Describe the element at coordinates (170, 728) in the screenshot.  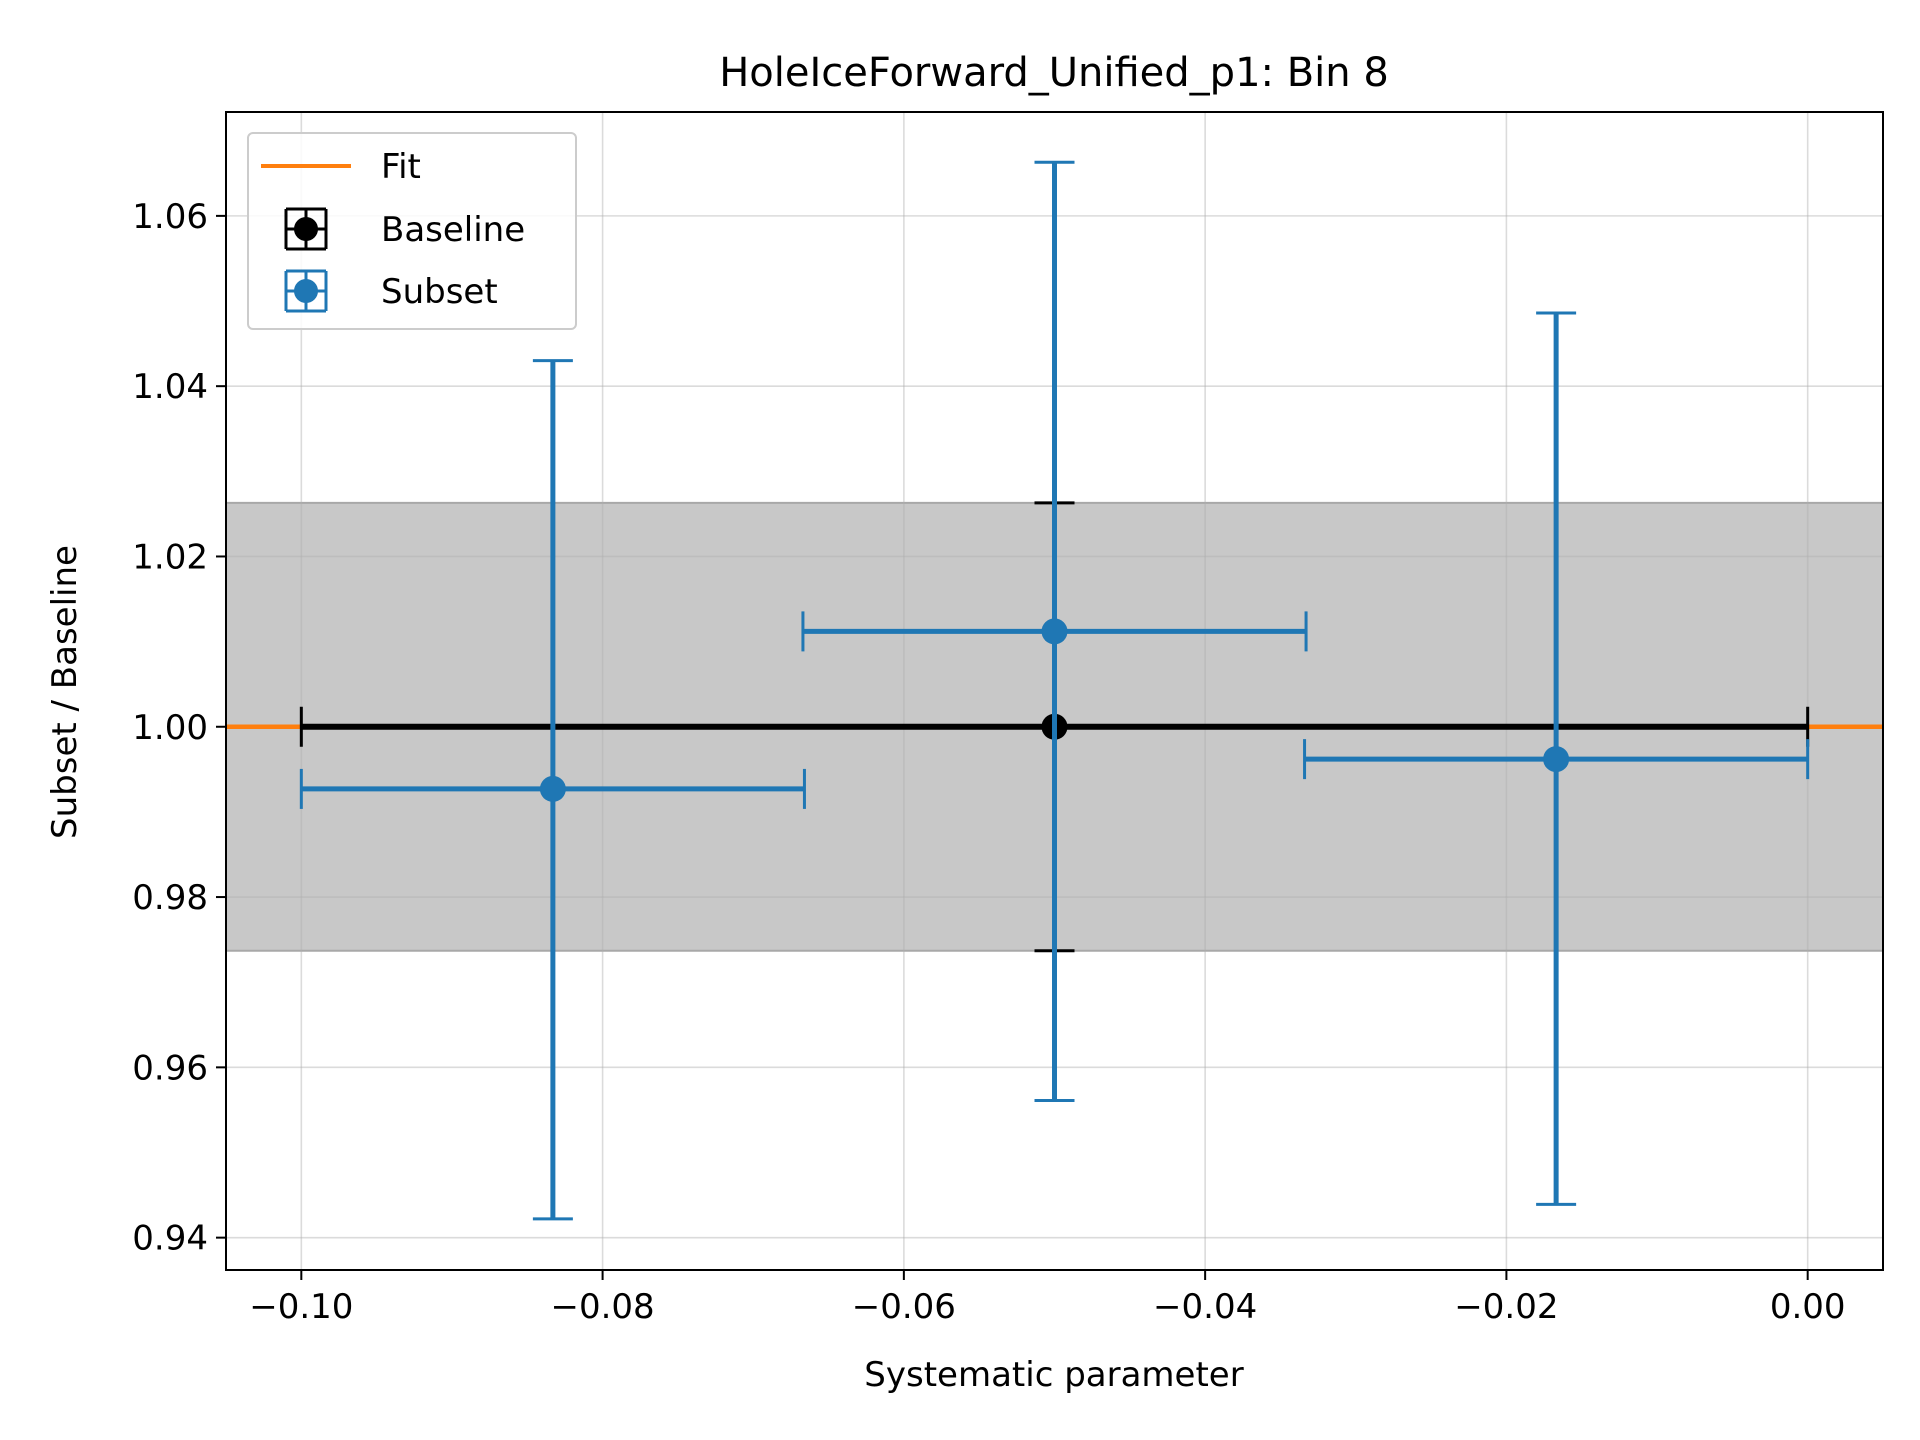
I see `y-tick-label: 1.00` at that location.